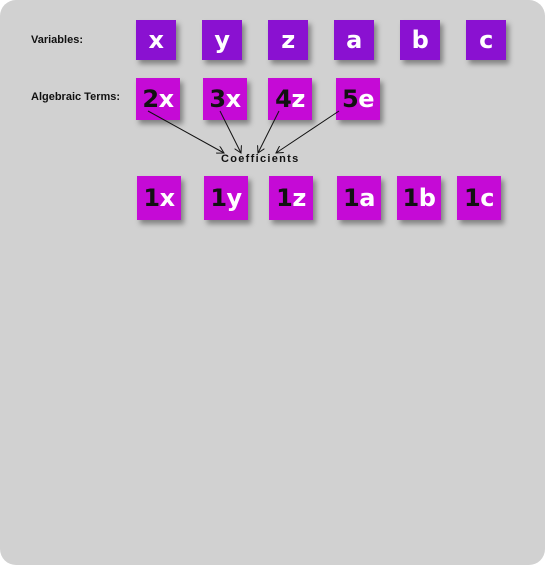  I want to click on variable-tile-b: b, so click(420, 40).